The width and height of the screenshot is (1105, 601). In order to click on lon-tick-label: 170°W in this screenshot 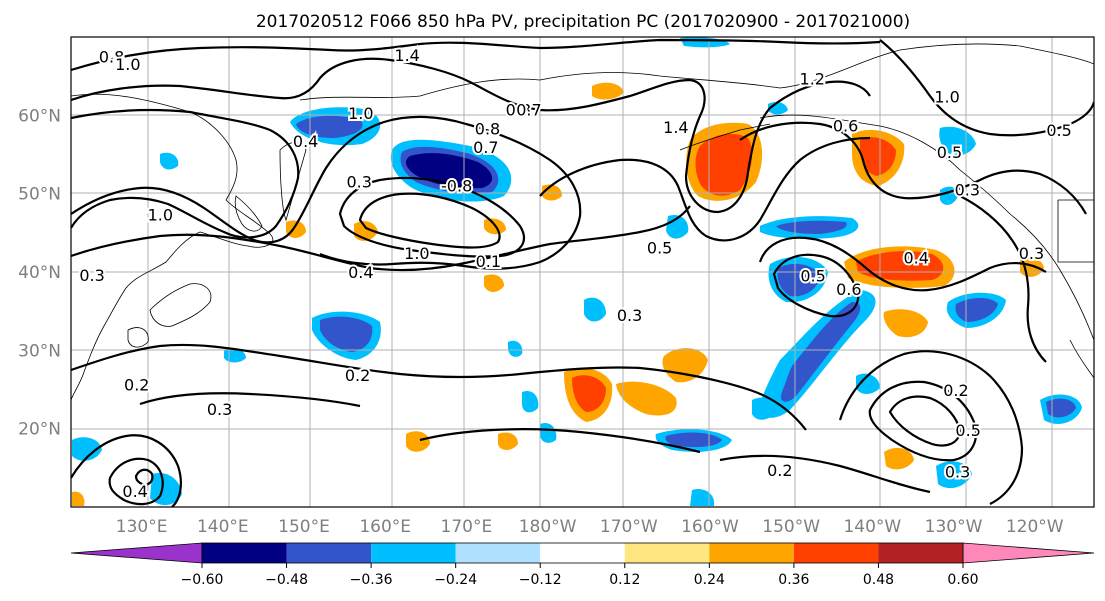, I will do `click(629, 527)`.